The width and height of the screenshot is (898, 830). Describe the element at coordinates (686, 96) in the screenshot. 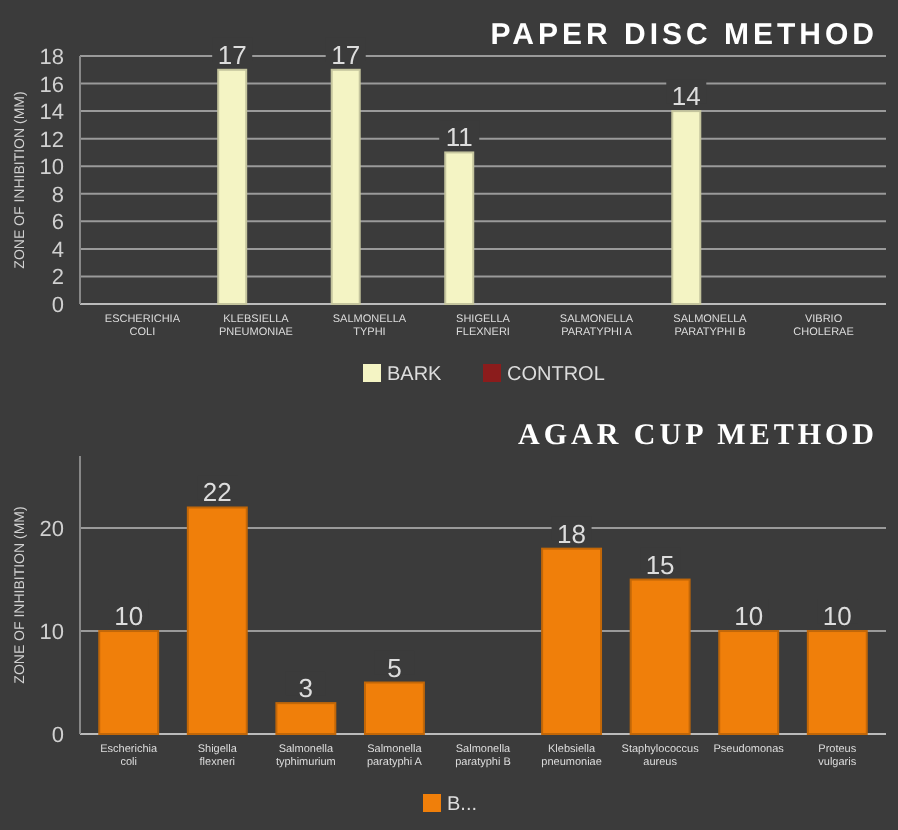

I see `data-label: 14` at that location.